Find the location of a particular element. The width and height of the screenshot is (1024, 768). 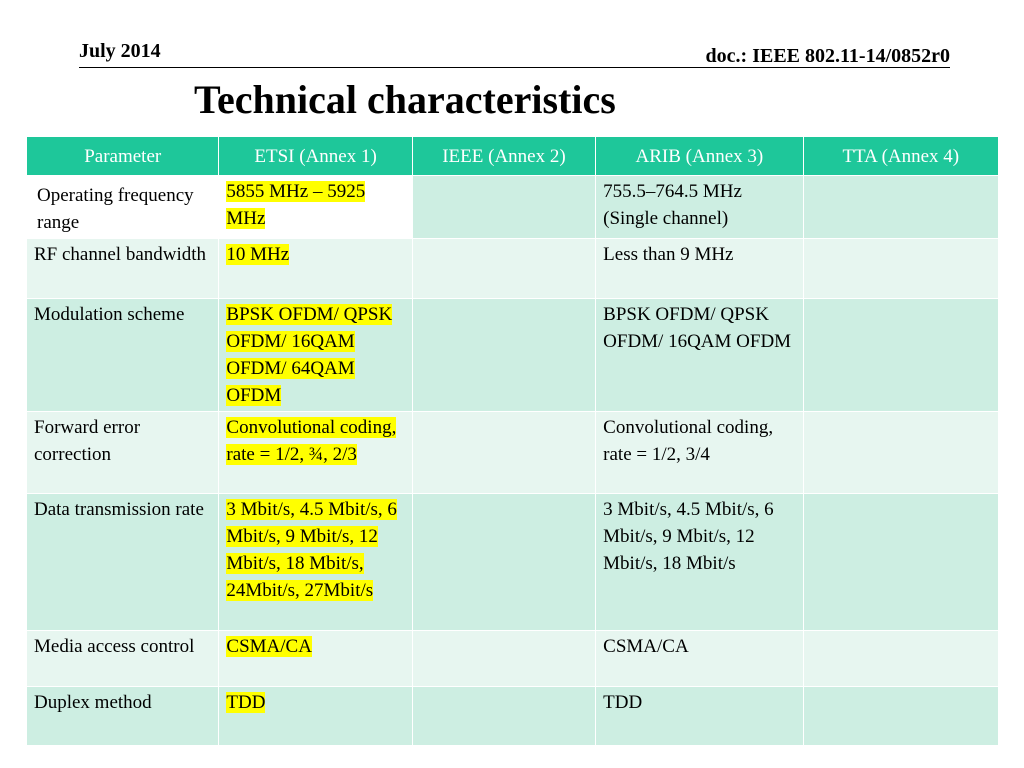

table-row: Media access control CSMA/CA CSMA/CA is located at coordinates (512, 658).